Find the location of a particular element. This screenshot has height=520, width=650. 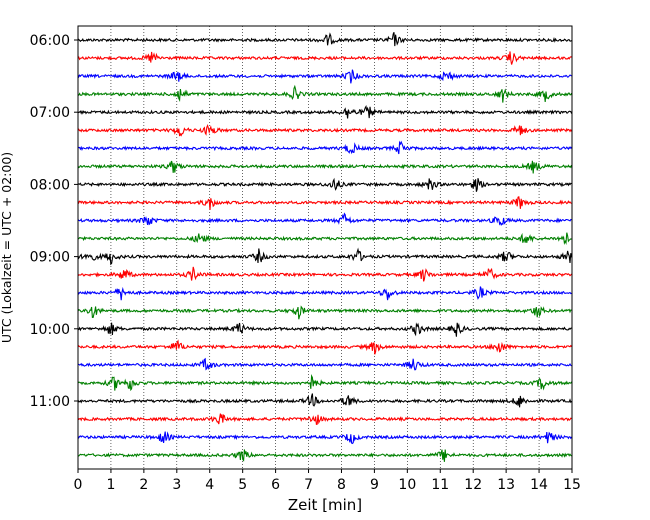

y-tick-label: 09:00 is located at coordinates (50, 258).